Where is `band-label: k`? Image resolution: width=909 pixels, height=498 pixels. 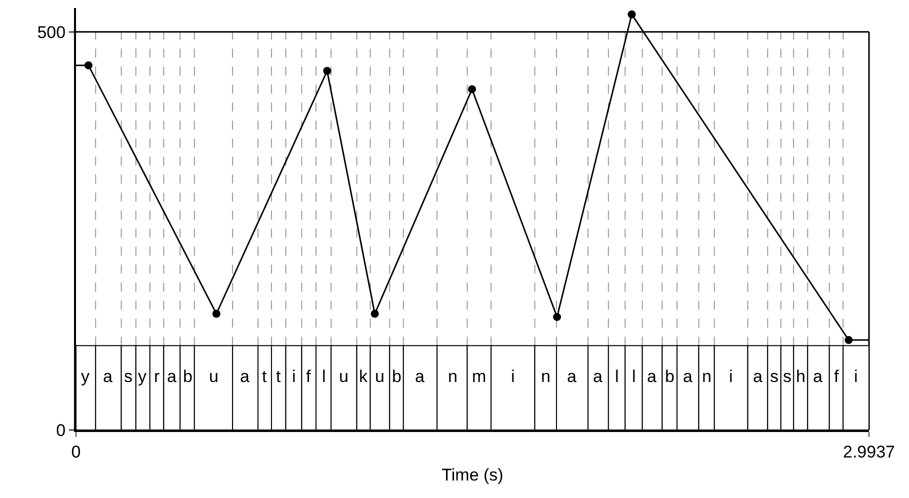
band-label: k is located at coordinates (363, 376).